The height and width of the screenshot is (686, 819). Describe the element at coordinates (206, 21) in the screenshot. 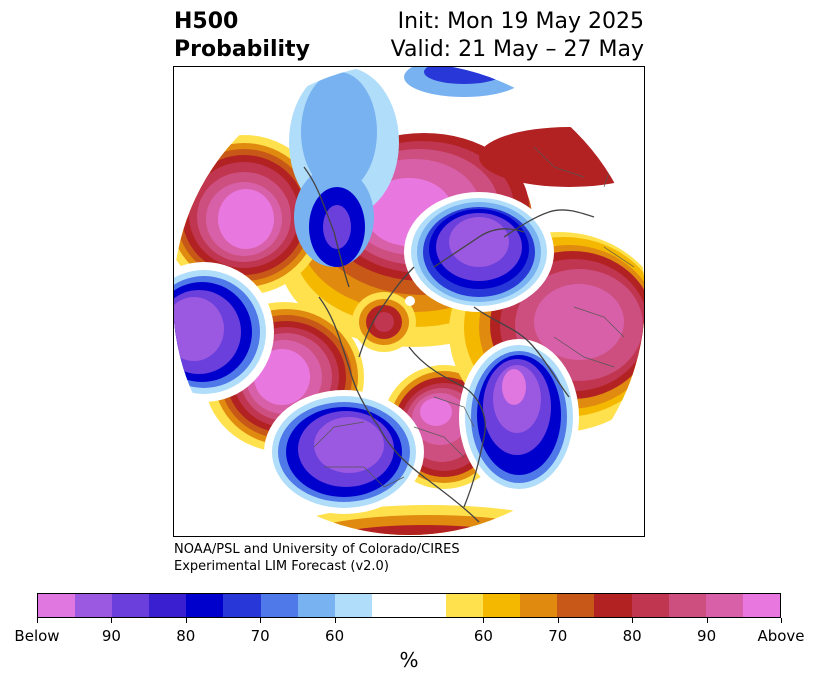

I see `title-variable: H500` at that location.